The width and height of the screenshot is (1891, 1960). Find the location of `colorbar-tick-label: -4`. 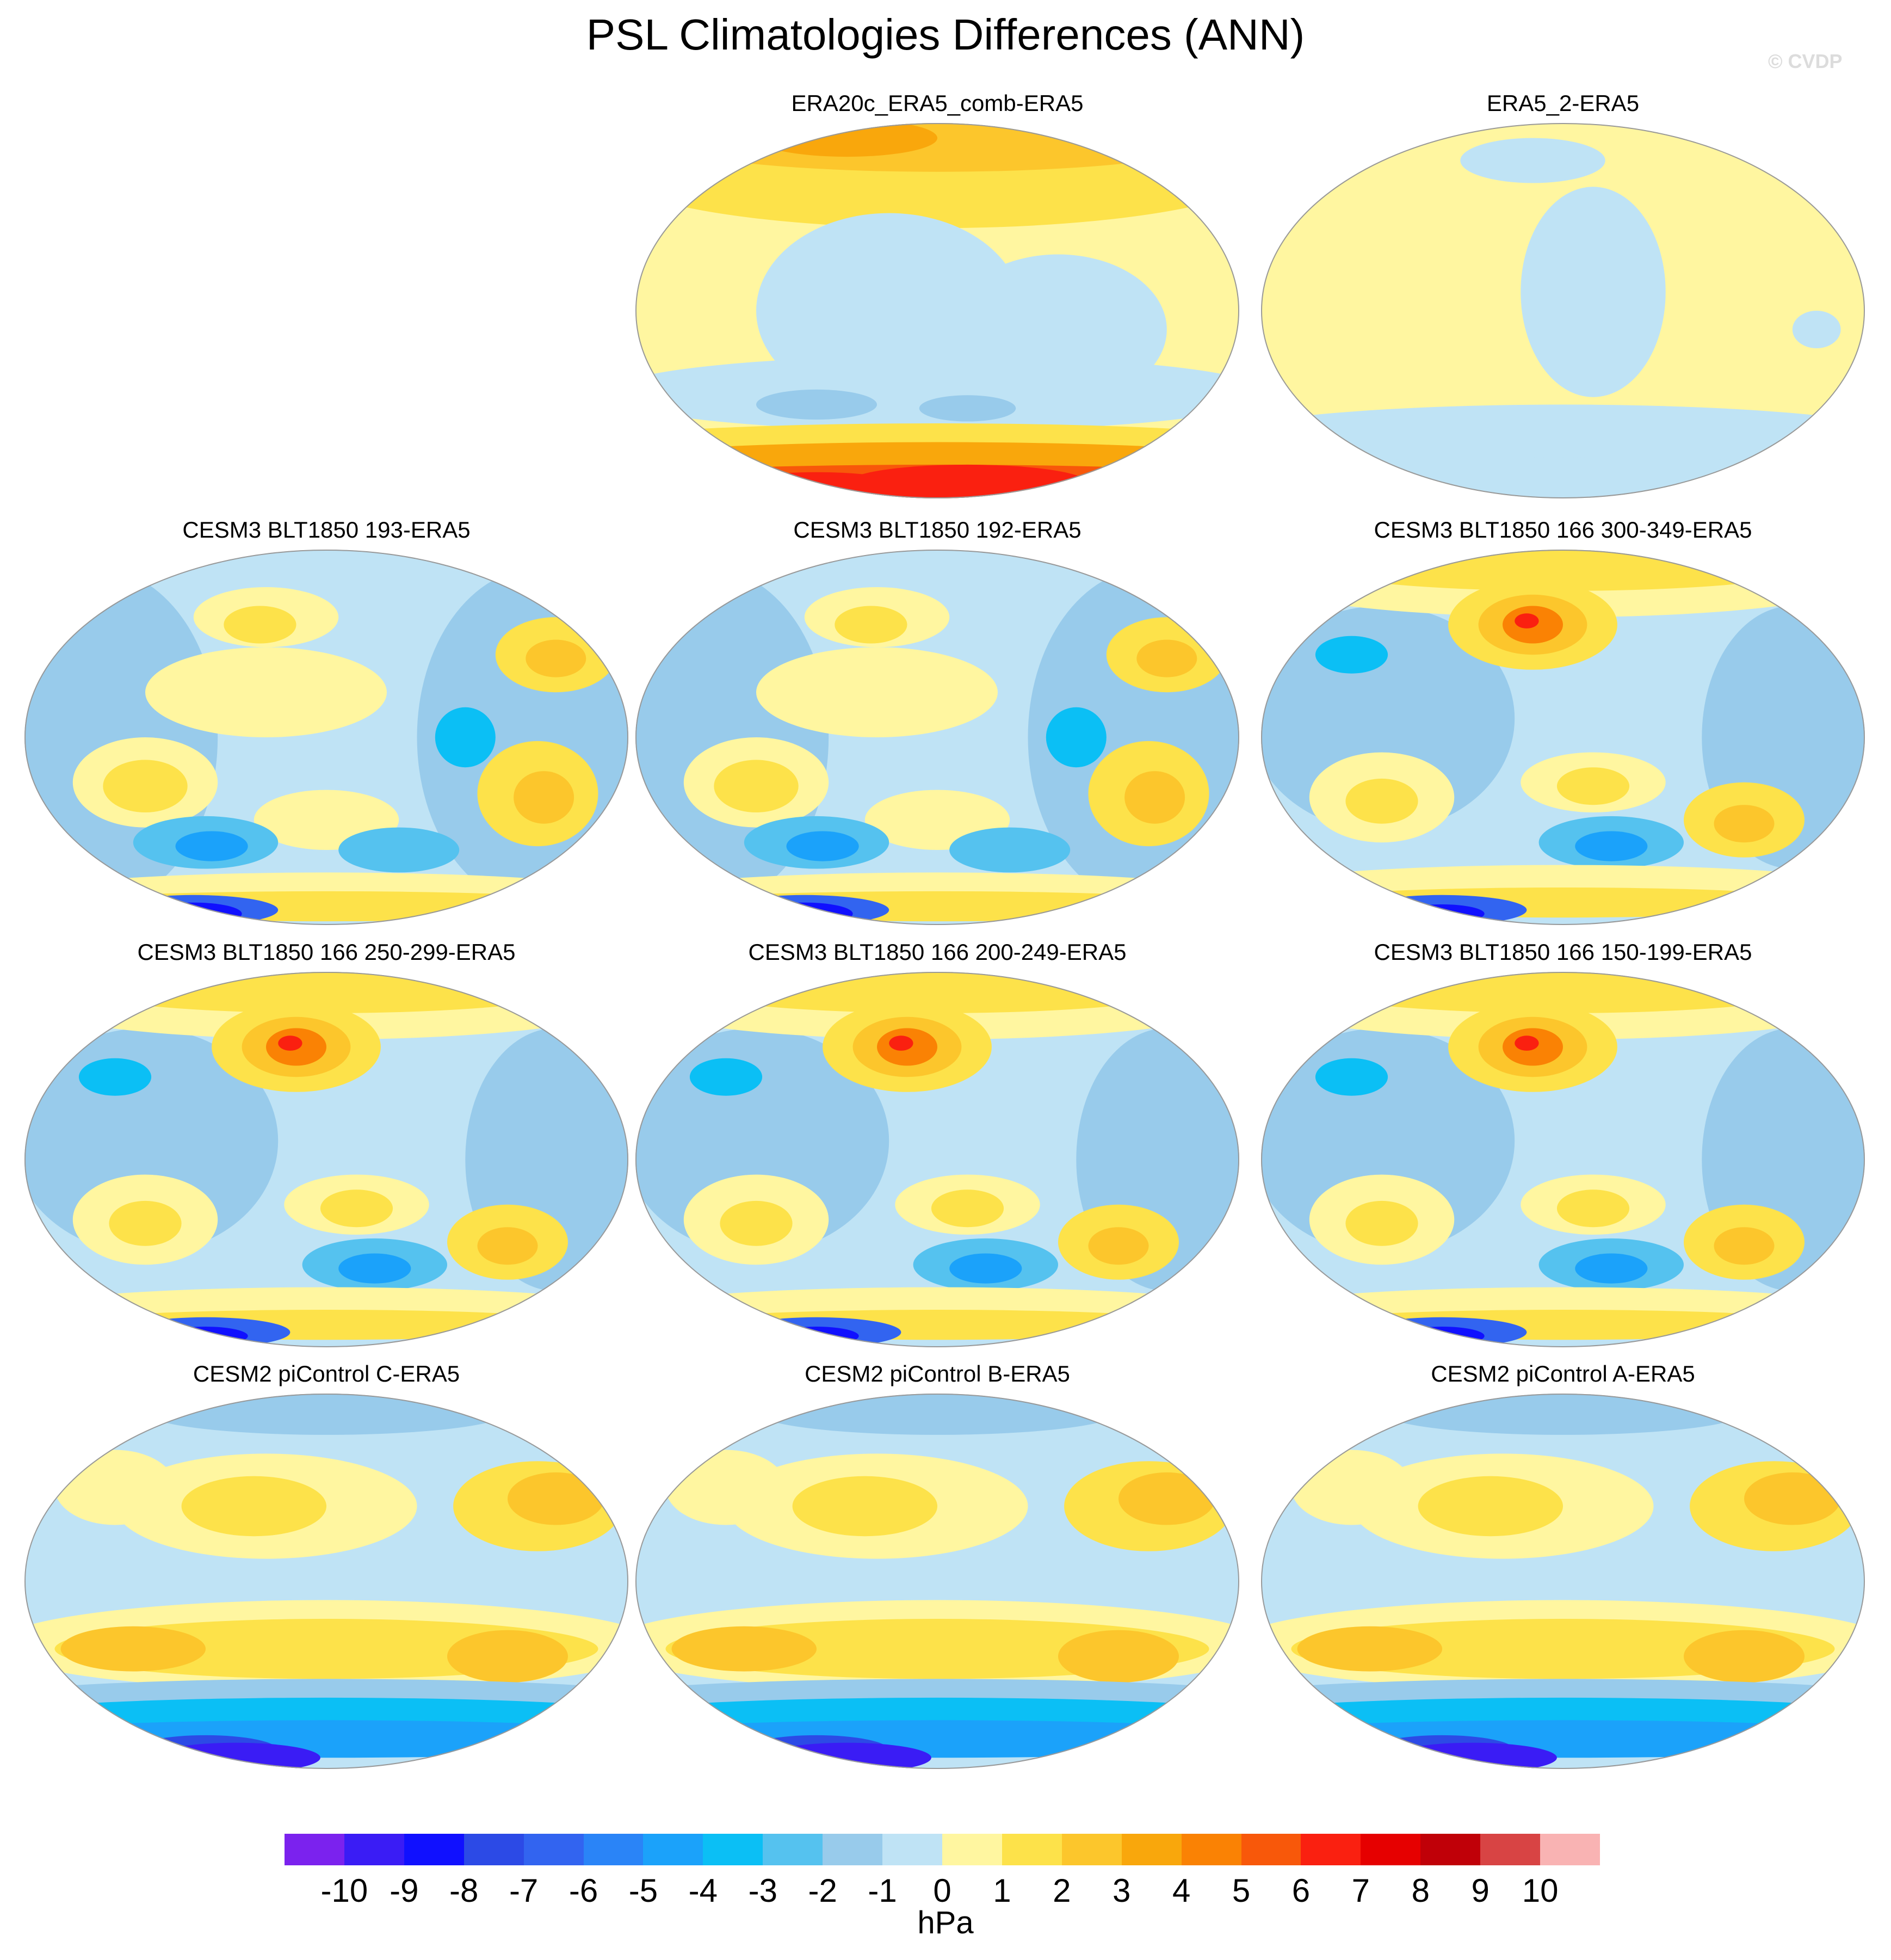

colorbar-tick-label: -4 is located at coordinates (703, 1890).